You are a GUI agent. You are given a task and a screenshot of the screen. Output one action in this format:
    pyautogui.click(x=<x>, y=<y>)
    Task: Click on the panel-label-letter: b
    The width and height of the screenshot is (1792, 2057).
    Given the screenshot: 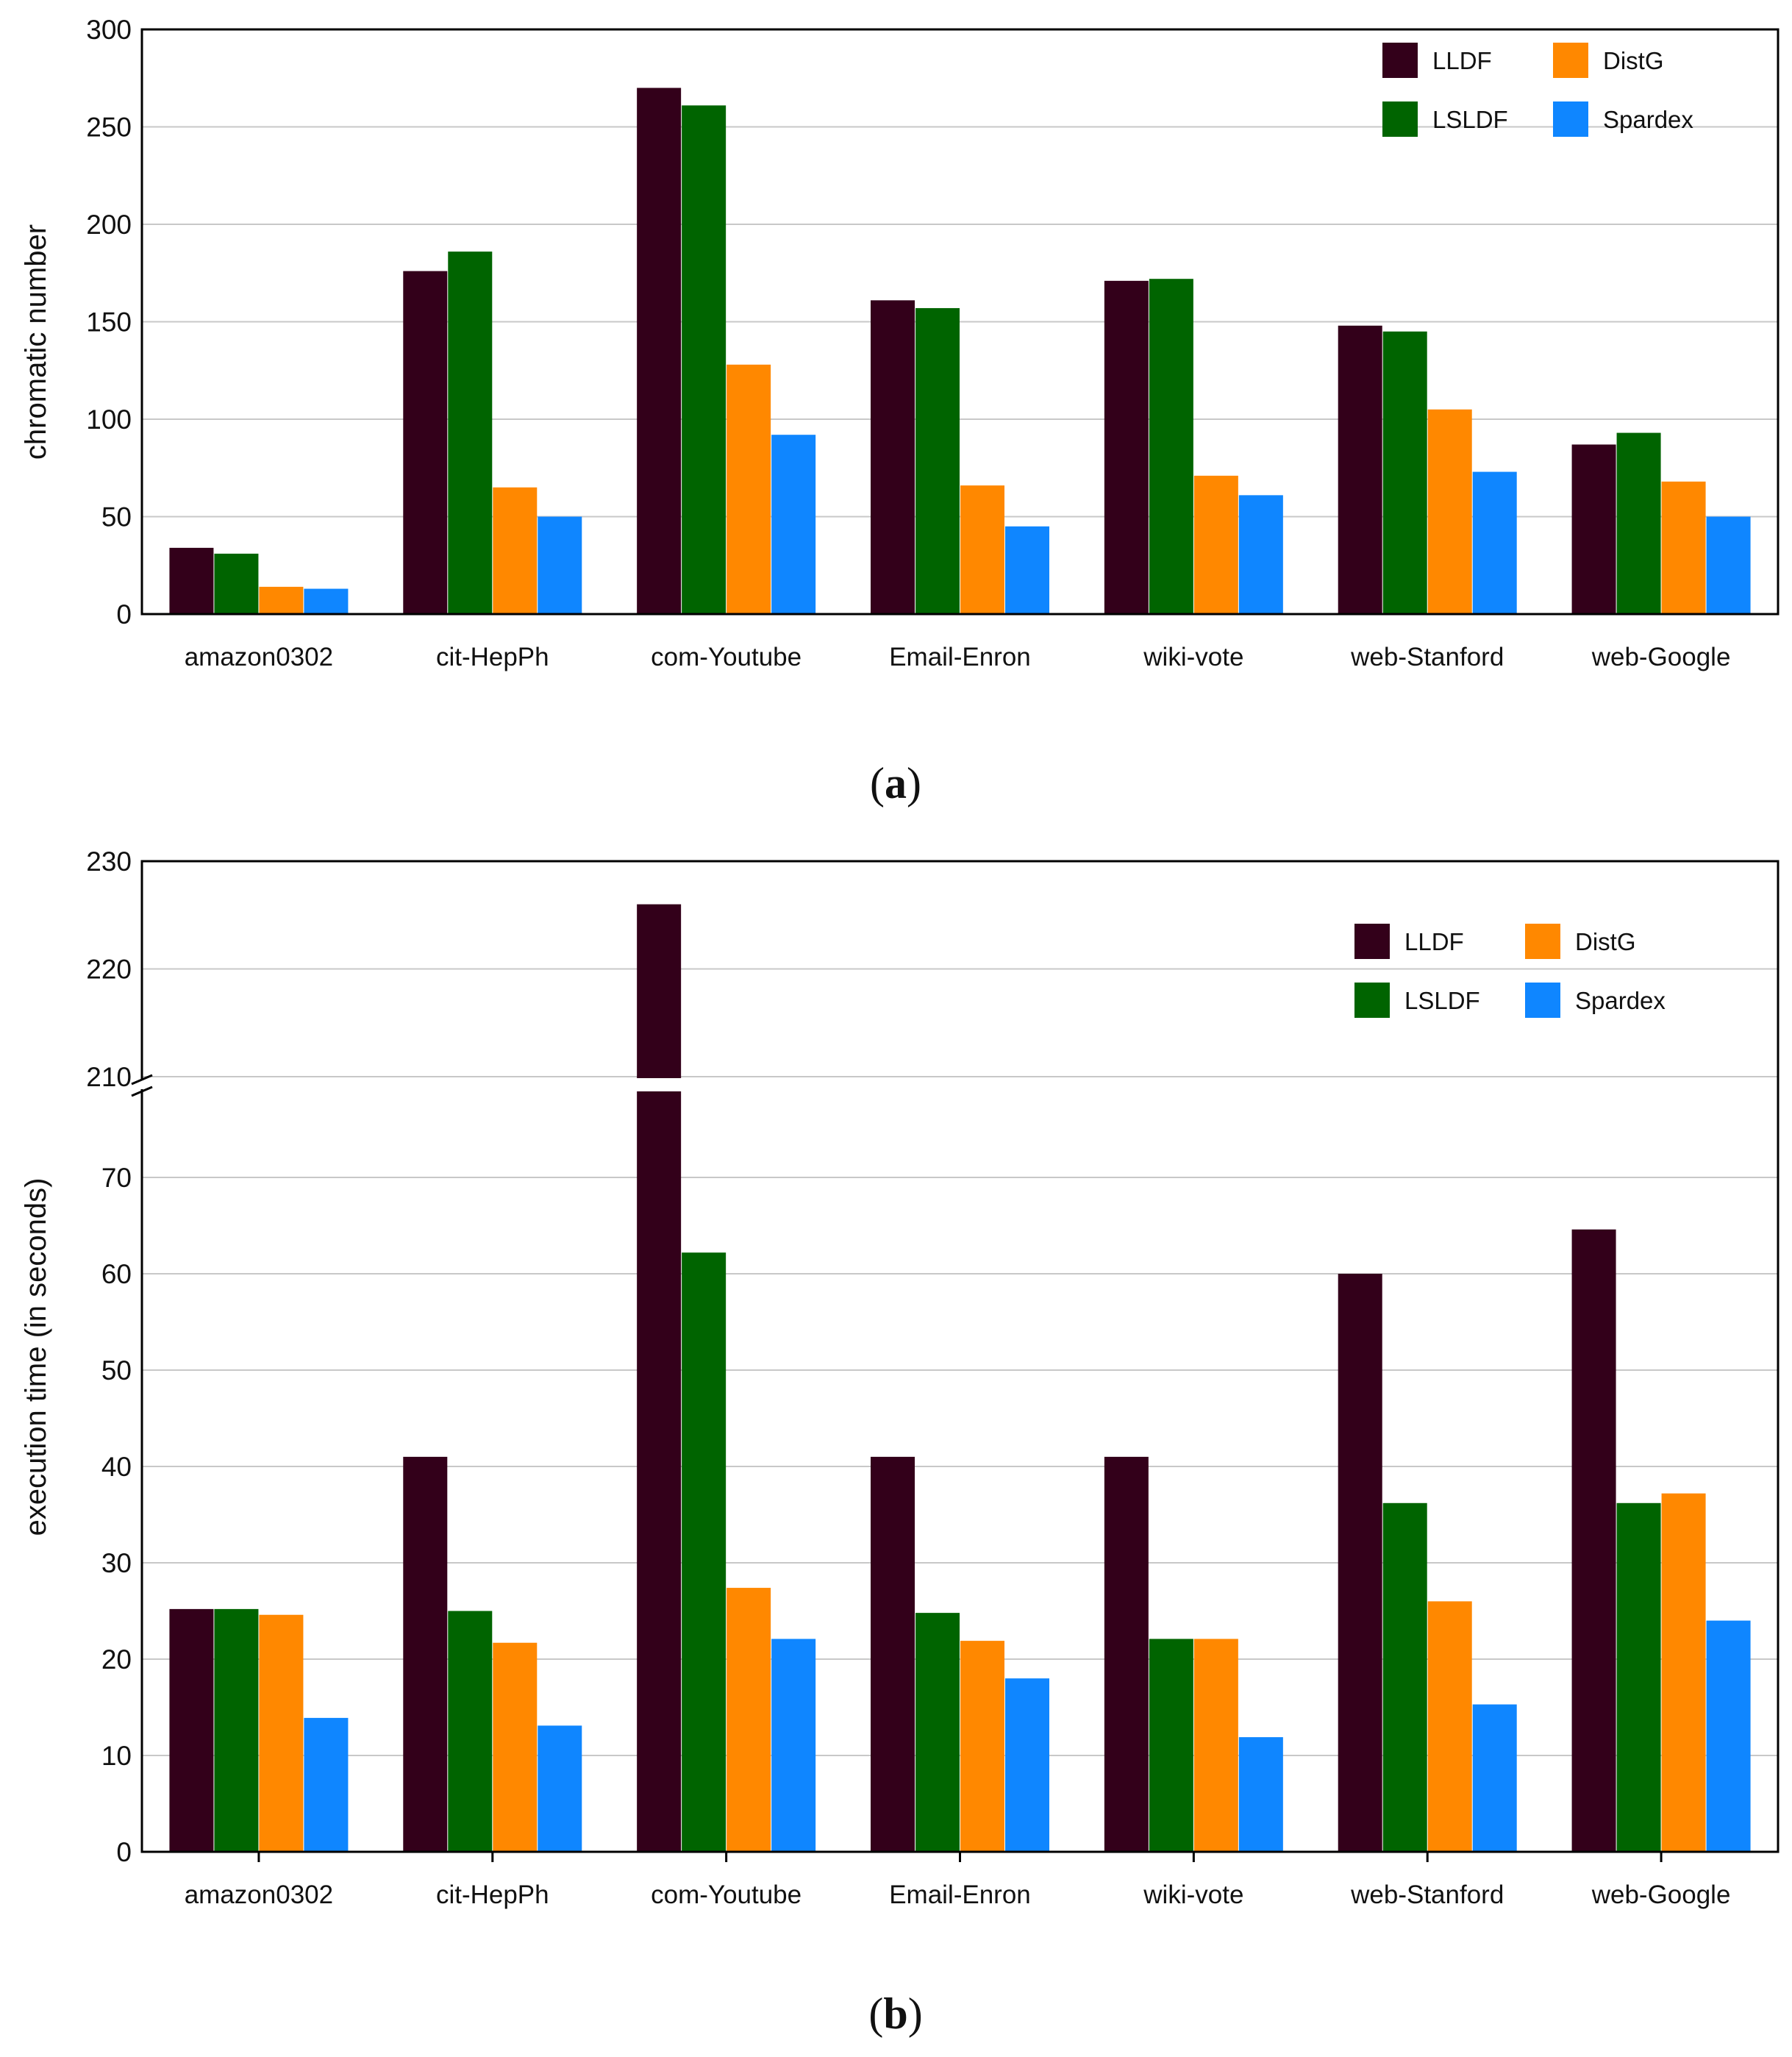 What is the action you would take?
    pyautogui.click(x=895, y=2013)
    